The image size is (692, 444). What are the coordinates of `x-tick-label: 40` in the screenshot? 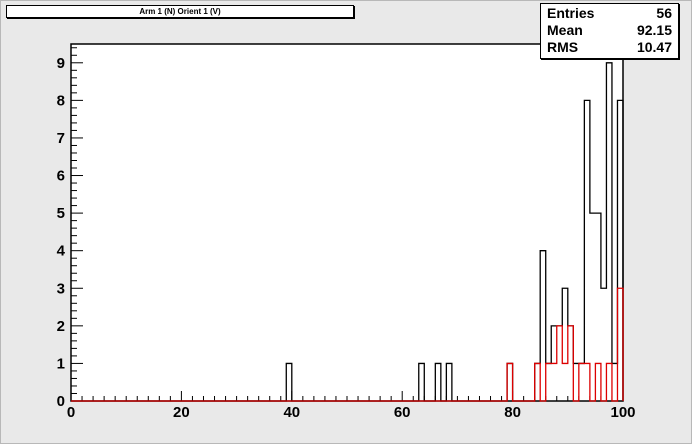 It's located at (291, 412).